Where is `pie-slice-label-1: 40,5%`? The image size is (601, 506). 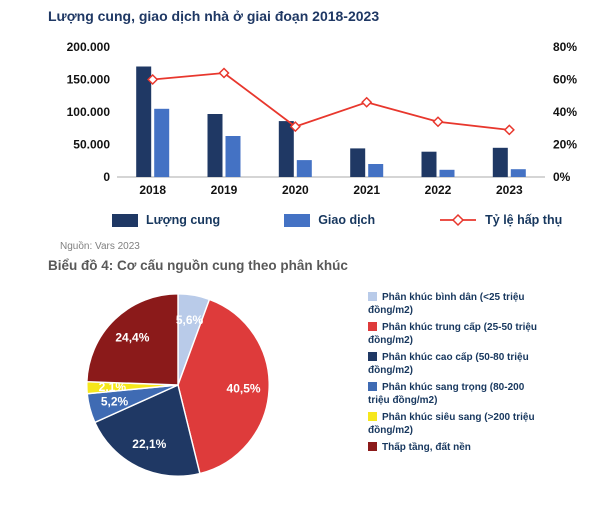 pie-slice-label-1: 40,5% is located at coordinates (244, 388).